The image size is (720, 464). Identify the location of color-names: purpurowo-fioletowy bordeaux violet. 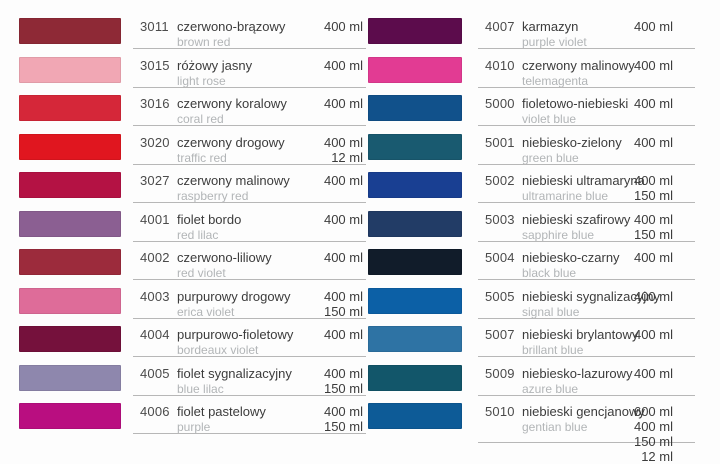
(271, 342).